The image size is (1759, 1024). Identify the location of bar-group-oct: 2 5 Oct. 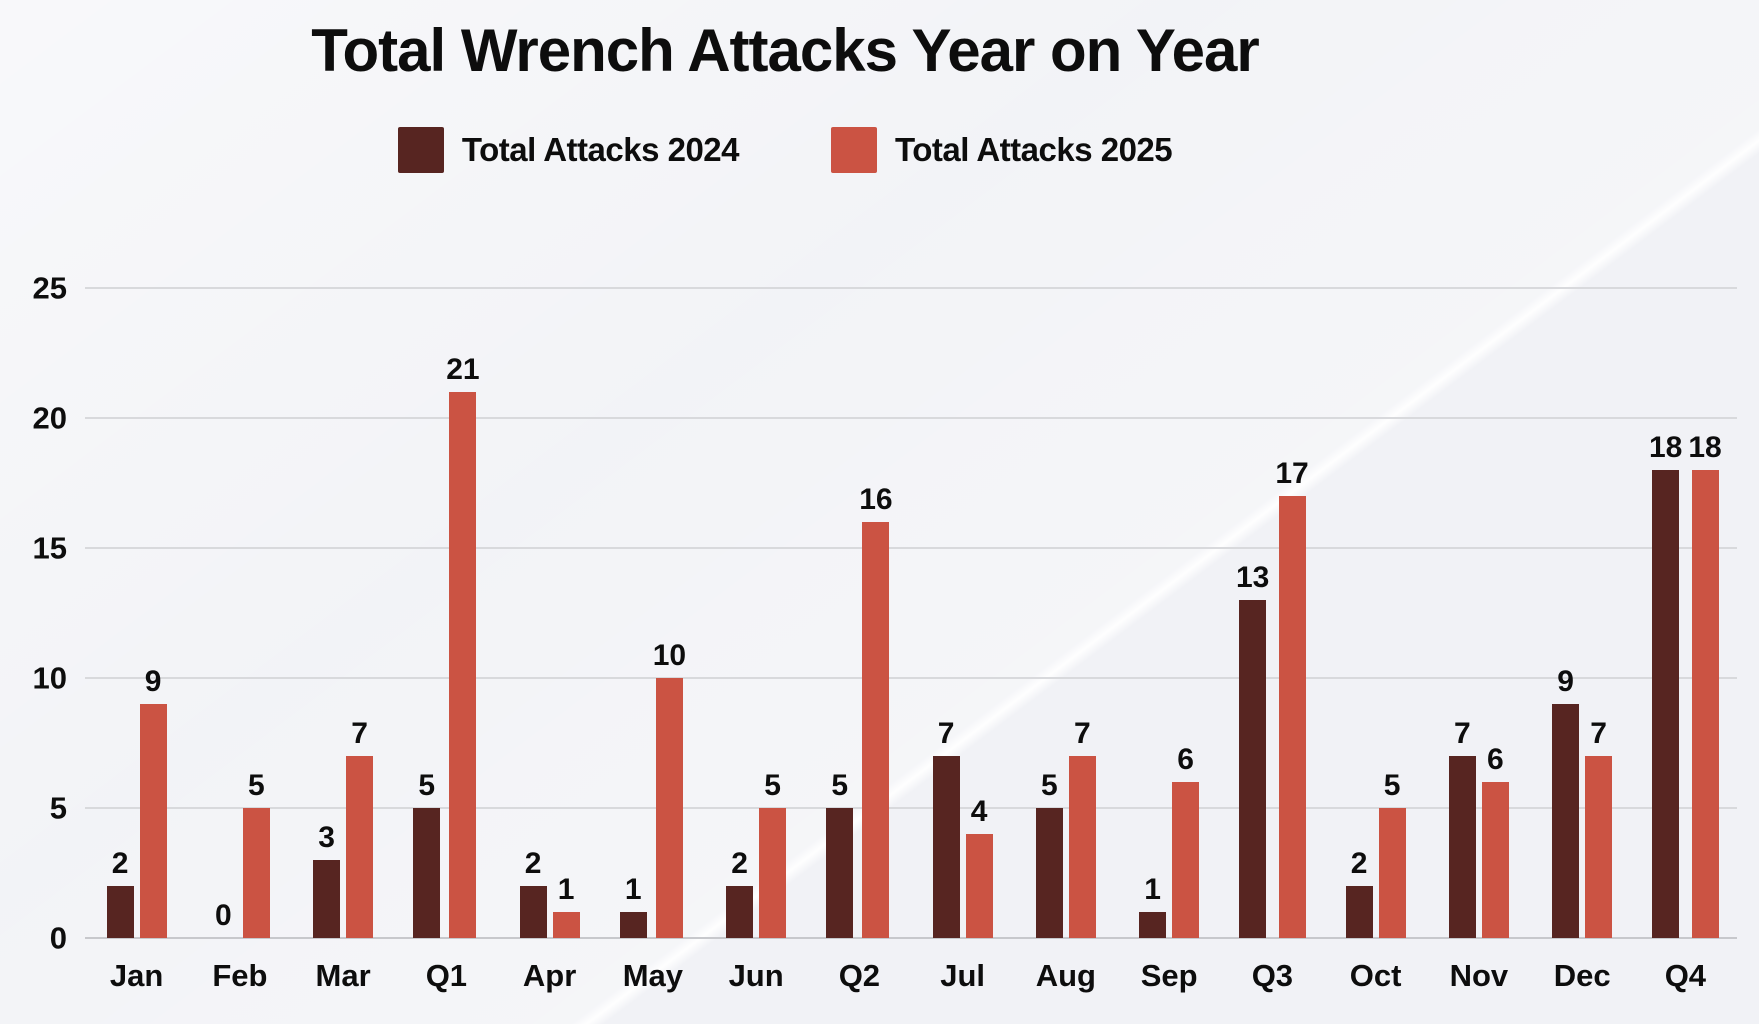
(1375, 639).